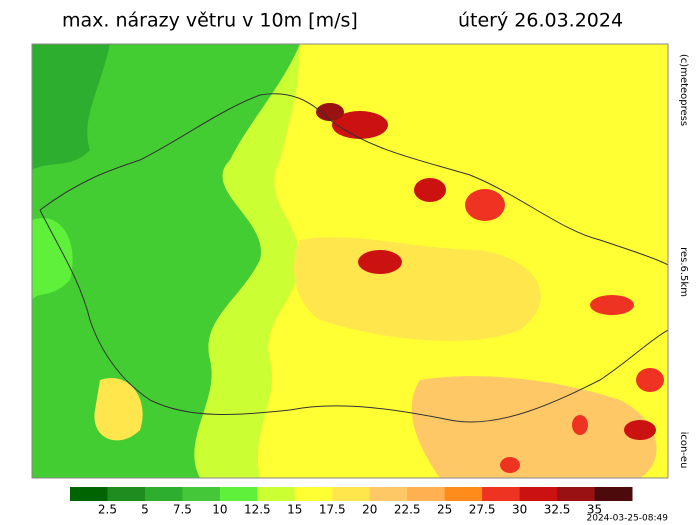  I want to click on legend-tick-label: 17.5, so click(332, 510).